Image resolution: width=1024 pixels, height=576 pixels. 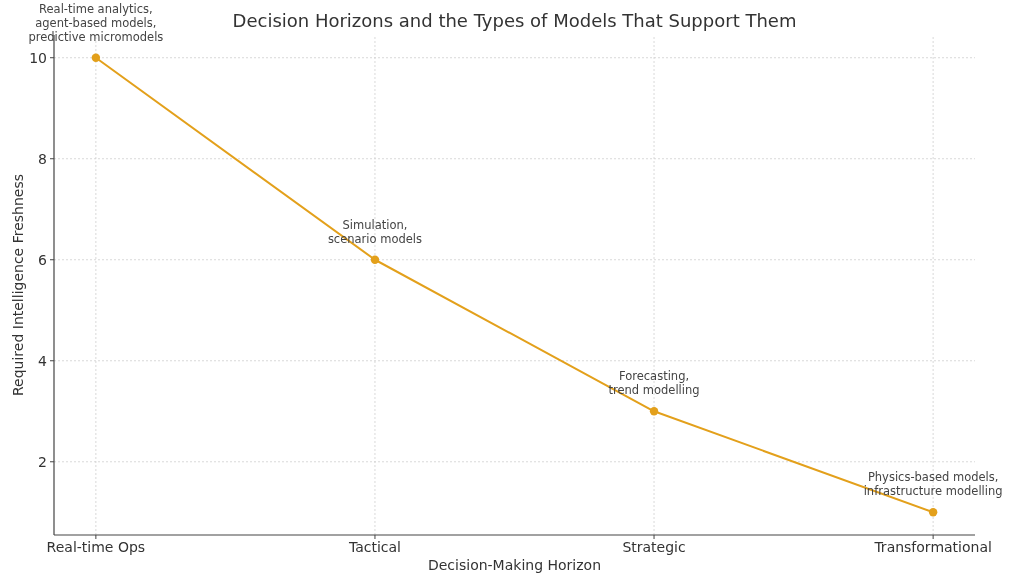 I want to click on chart-title: Decision Horizons and the Types of Models That Support Them, so click(x=514, y=20).